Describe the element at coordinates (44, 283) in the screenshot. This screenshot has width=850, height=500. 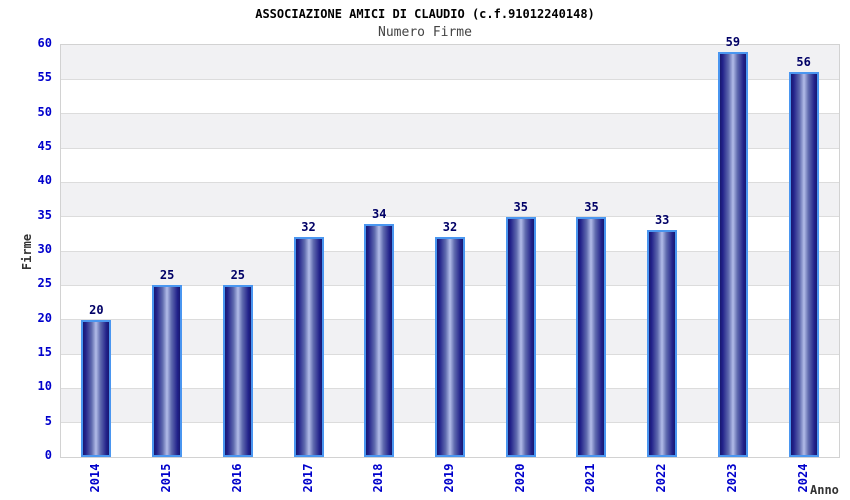
I see `y-tick-label: 25` at that location.